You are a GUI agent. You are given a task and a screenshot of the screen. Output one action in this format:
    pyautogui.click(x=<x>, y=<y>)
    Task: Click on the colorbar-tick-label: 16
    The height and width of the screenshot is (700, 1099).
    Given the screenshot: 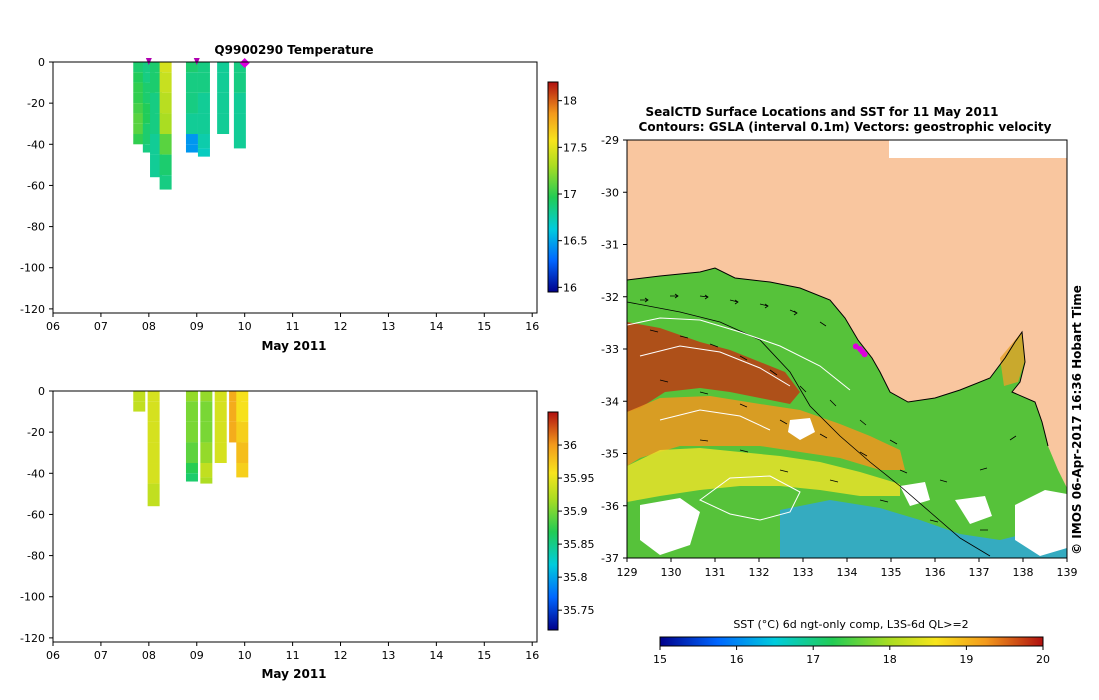 What is the action you would take?
    pyautogui.click(x=570, y=287)
    